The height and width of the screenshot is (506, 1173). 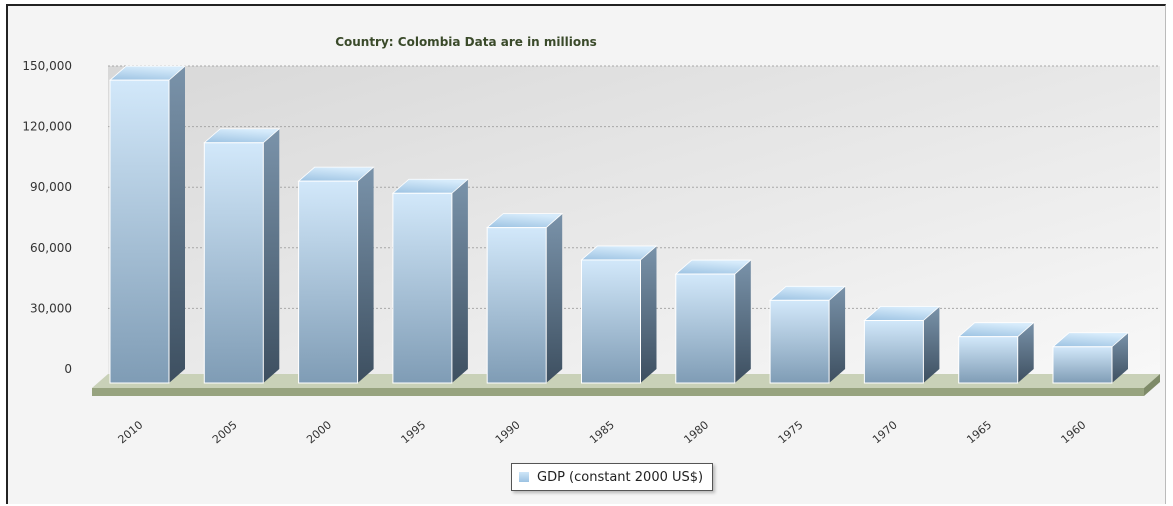 I want to click on x-tick-label: 2000, so click(x=319, y=432).